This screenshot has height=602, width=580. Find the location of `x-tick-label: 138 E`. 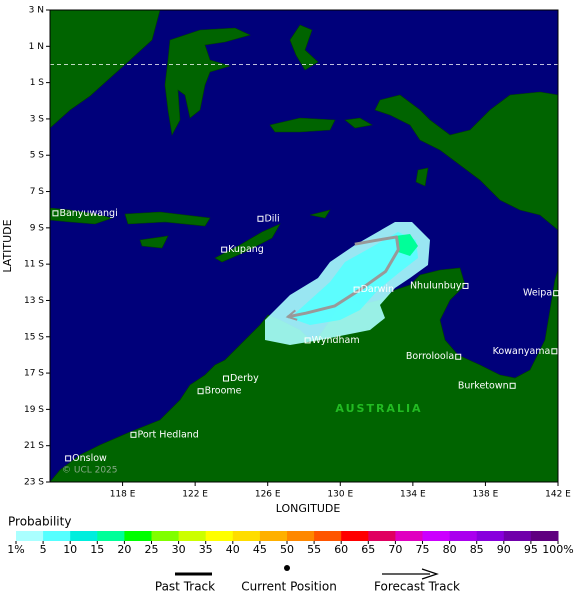

x-tick-label: 138 E is located at coordinates (486, 495).